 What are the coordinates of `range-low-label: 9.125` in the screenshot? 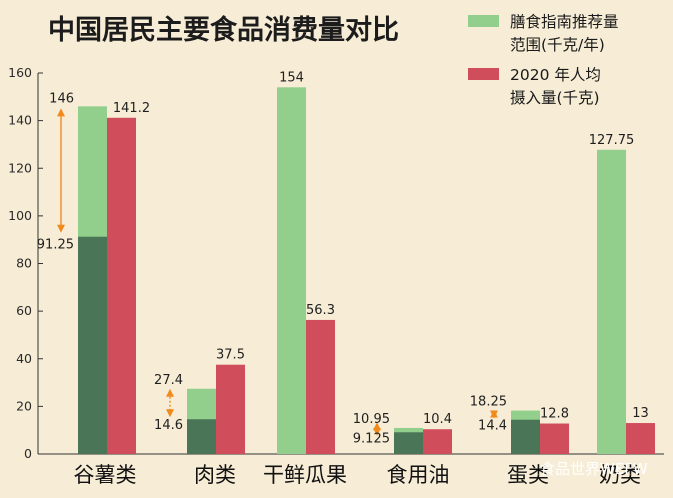 It's located at (371, 438).